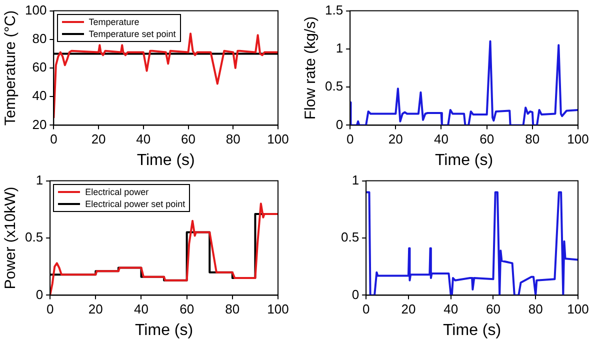 The height and width of the screenshot is (341, 600). What do you see at coordinates (117, 192) in the screenshot?
I see `legend-label: Electrical power` at bounding box center [117, 192].